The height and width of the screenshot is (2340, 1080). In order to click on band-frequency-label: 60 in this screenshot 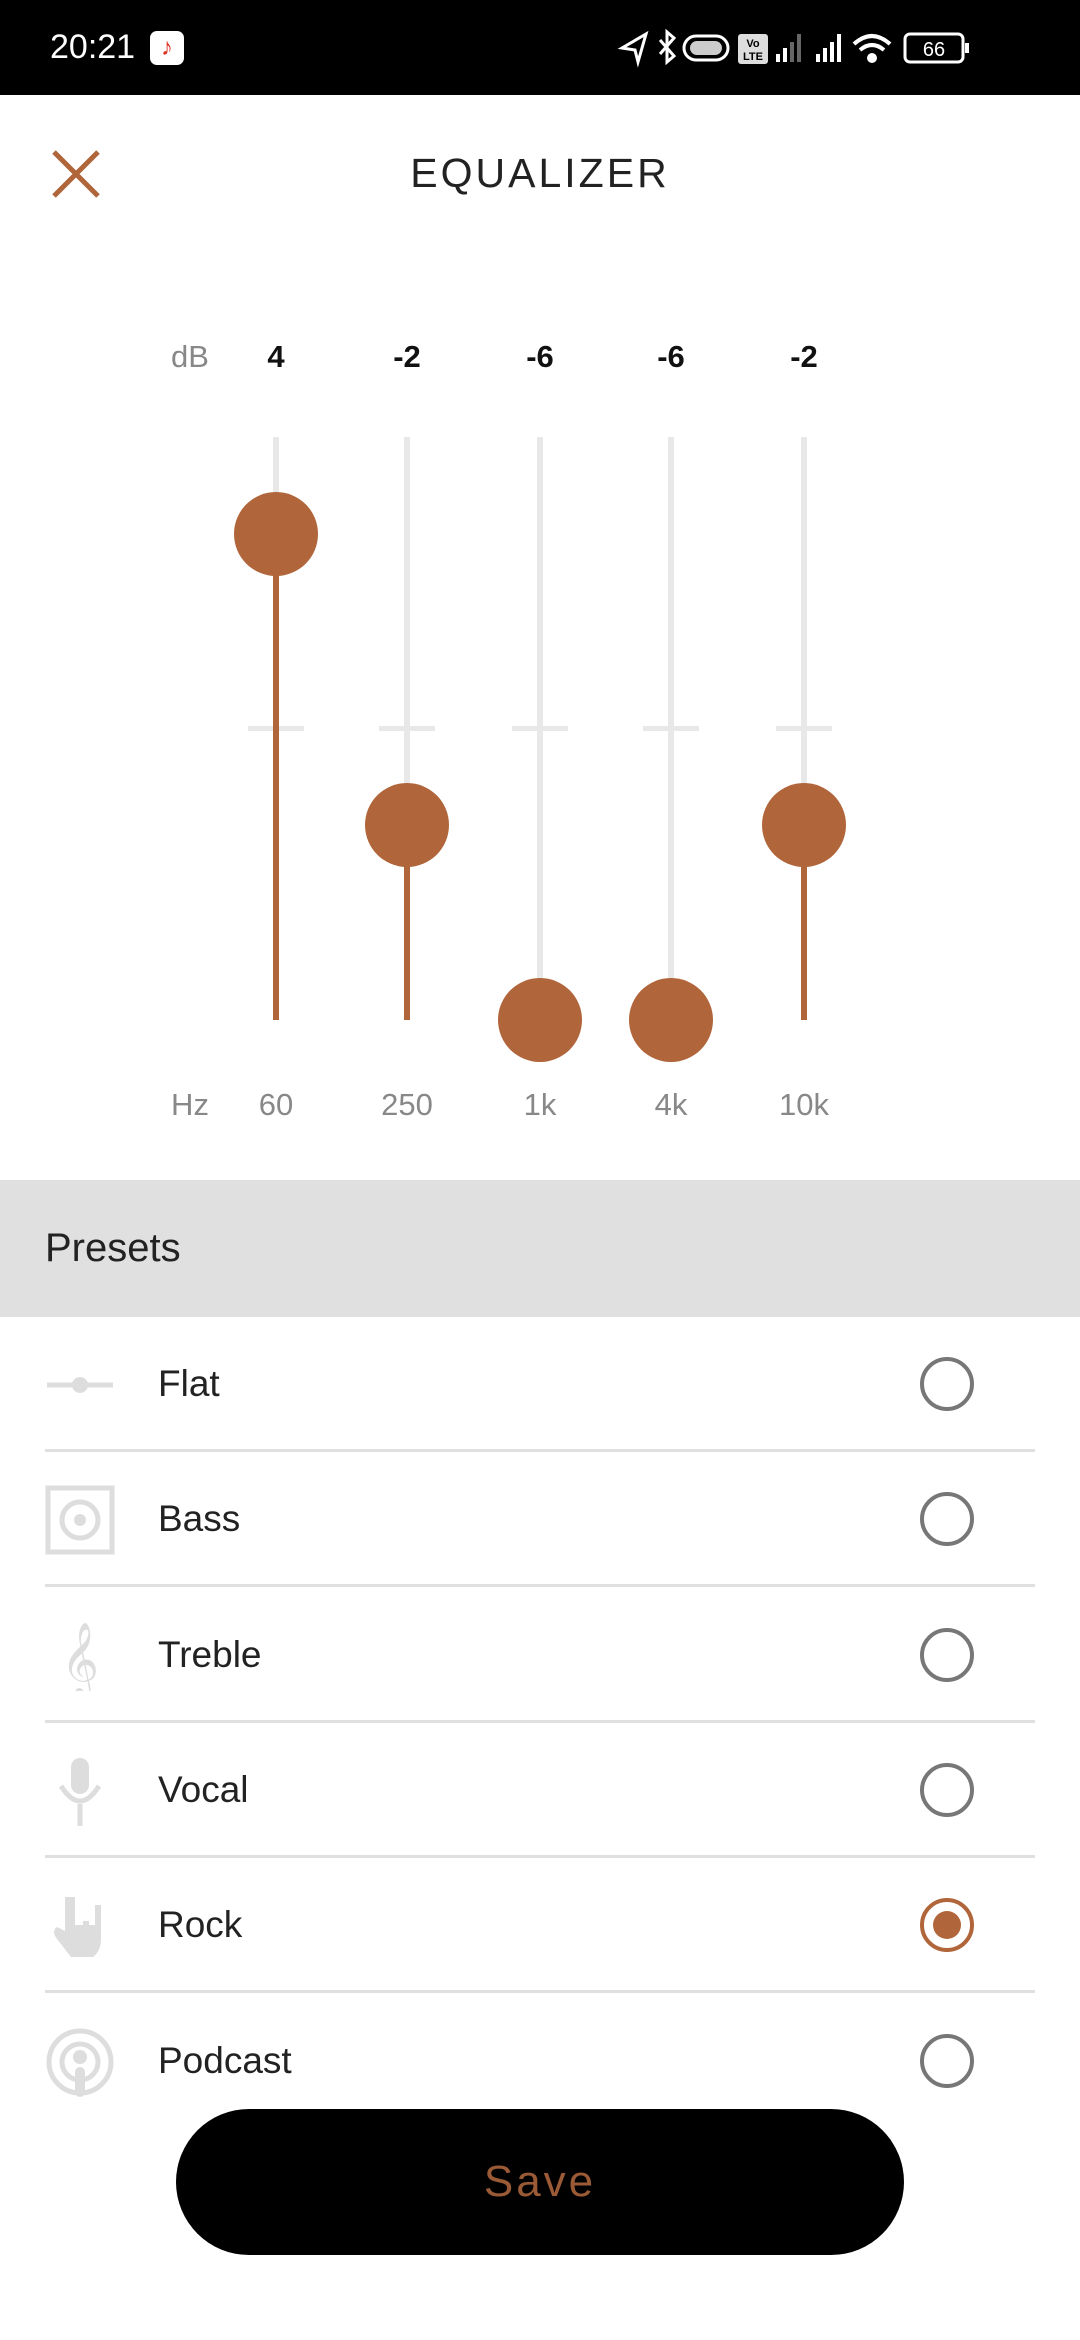, I will do `click(276, 1104)`.